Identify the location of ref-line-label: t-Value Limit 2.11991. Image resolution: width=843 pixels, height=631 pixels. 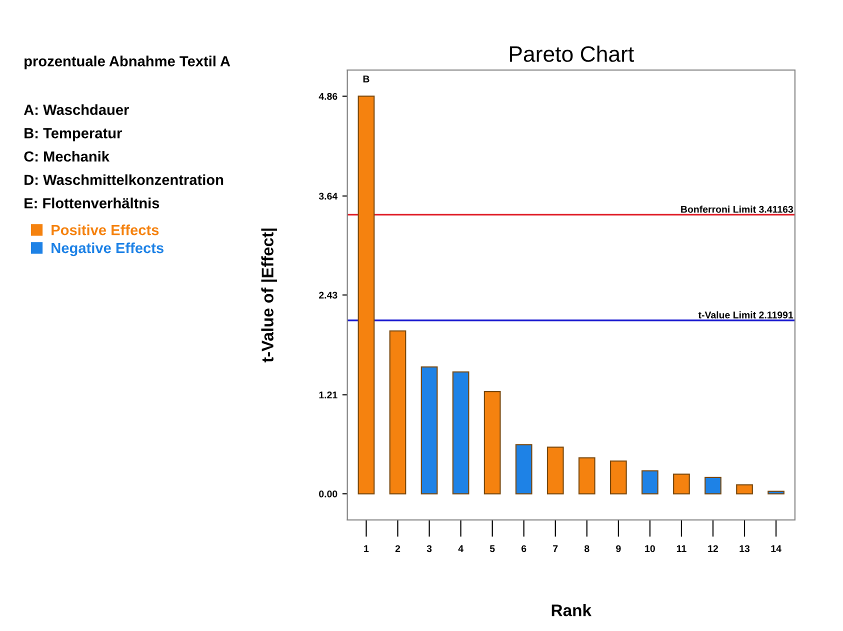
(746, 314).